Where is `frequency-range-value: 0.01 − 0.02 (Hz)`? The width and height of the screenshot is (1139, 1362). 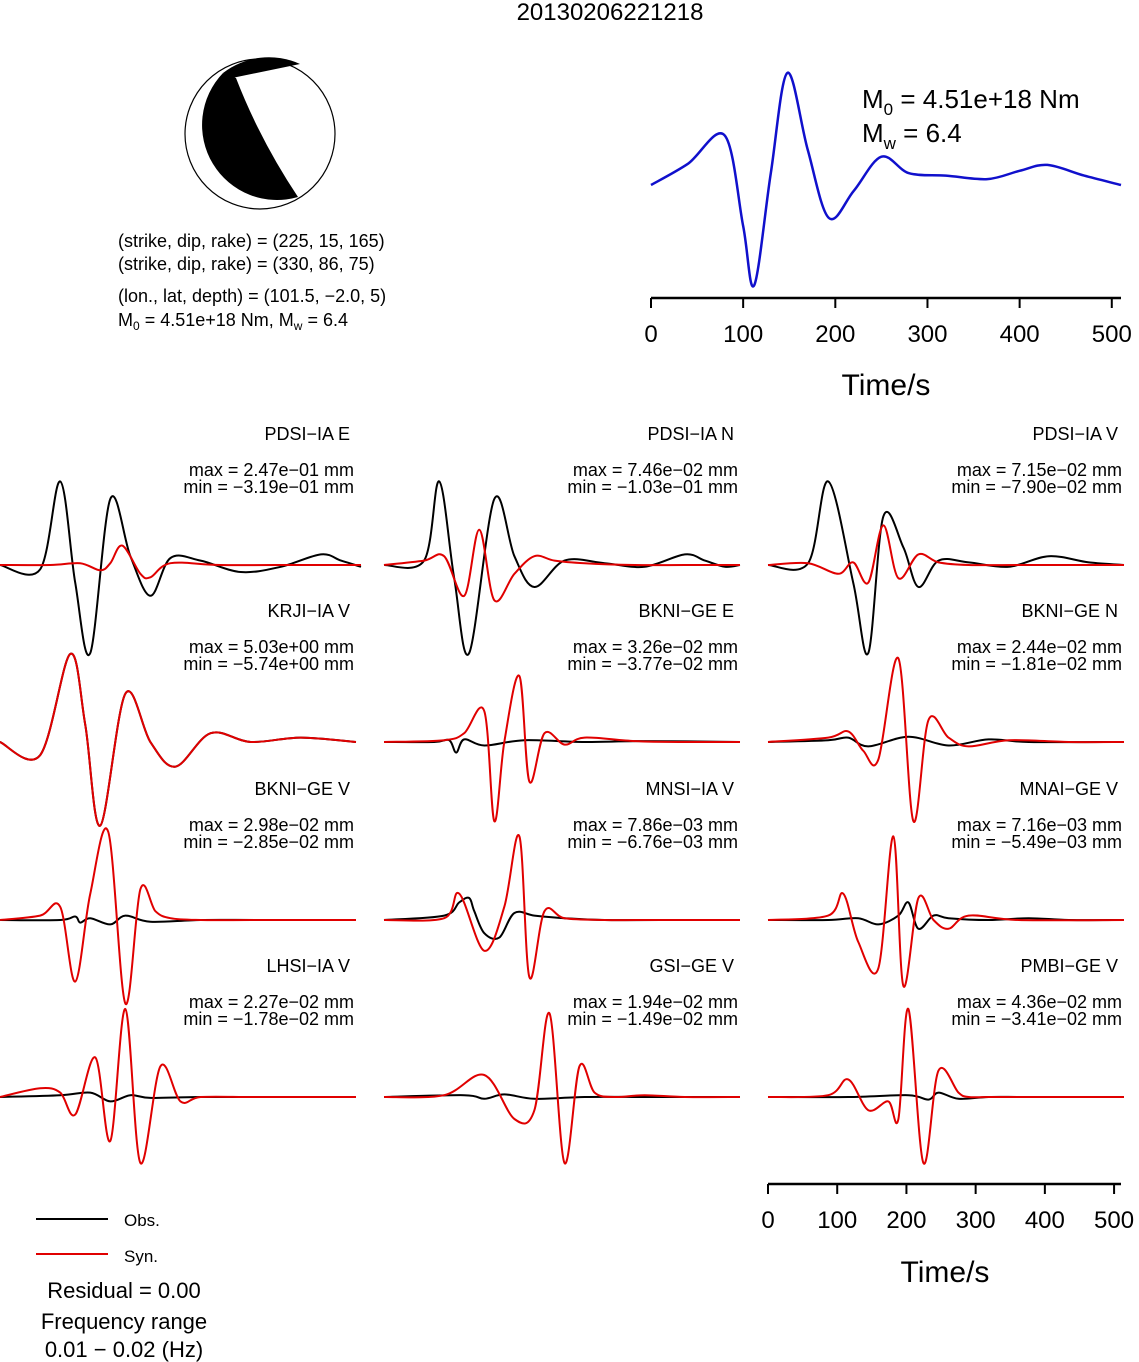
frequency-range-value: 0.01 − 0.02 (Hz) is located at coordinates (124, 1349).